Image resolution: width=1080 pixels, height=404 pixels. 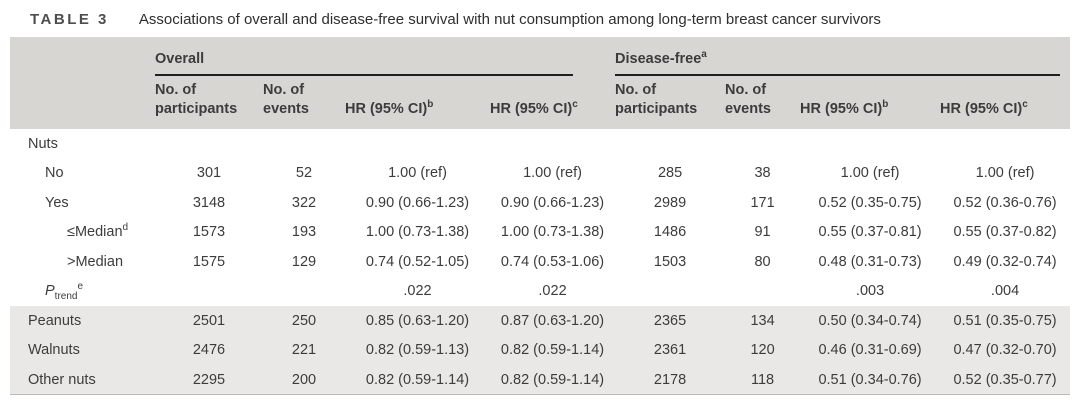 What do you see at coordinates (762, 202) in the screenshot?
I see `table-cell: 171` at bounding box center [762, 202].